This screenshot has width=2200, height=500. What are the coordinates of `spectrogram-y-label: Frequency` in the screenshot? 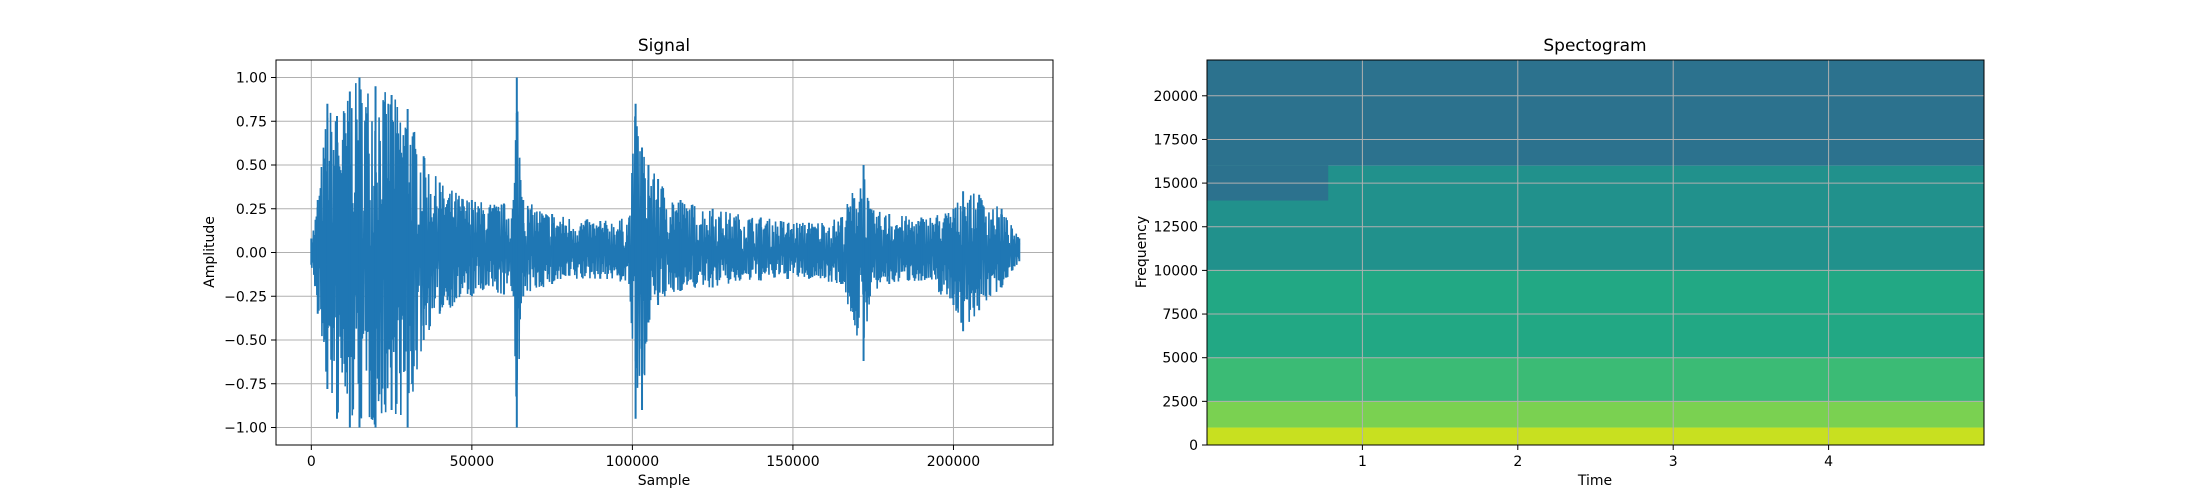 It's located at (1142, 252).